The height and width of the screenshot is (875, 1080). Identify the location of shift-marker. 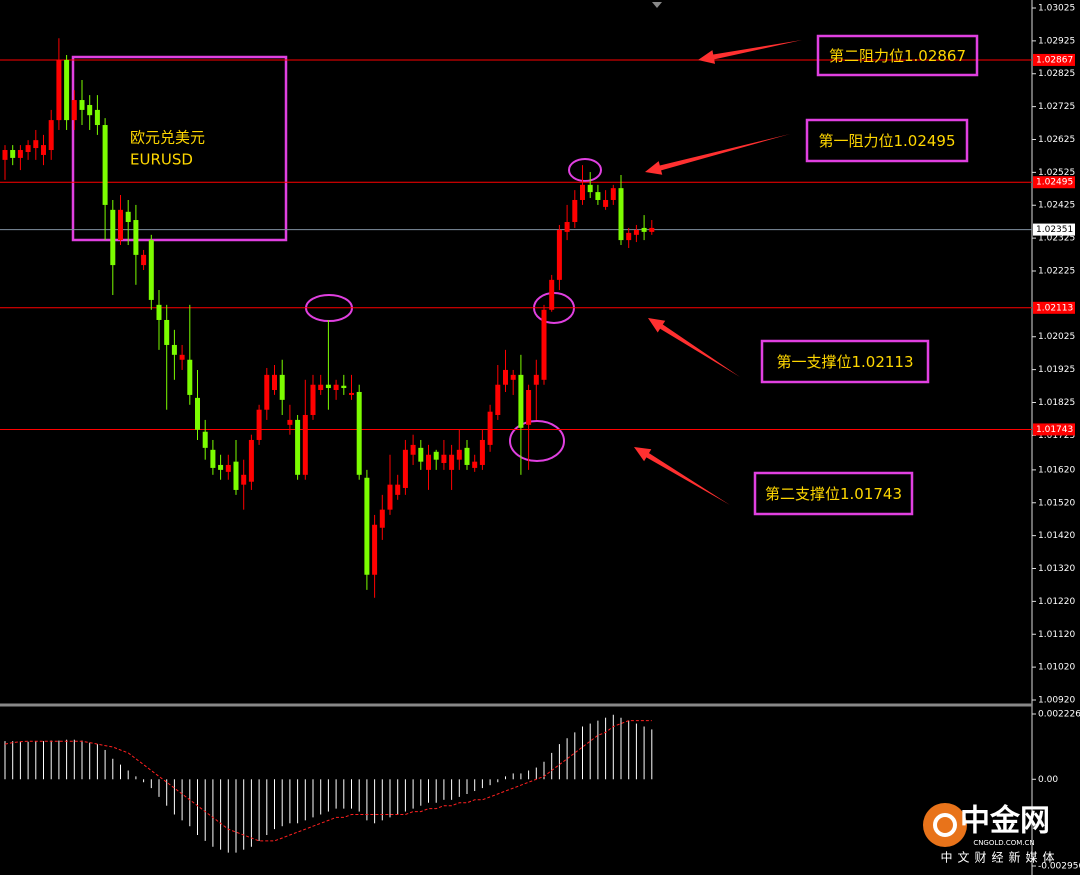
(657, 5).